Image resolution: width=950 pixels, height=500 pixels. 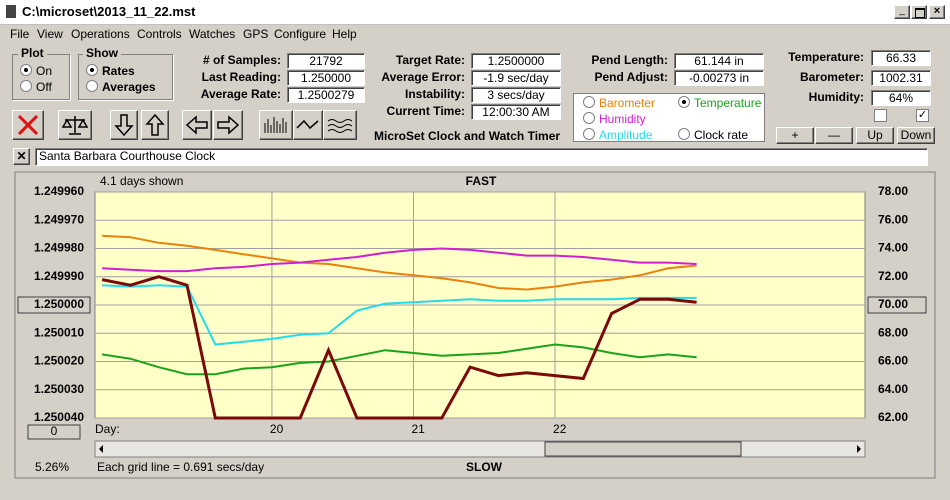 What do you see at coordinates (52, 467) in the screenshot?
I see `percent: 5.26%` at bounding box center [52, 467].